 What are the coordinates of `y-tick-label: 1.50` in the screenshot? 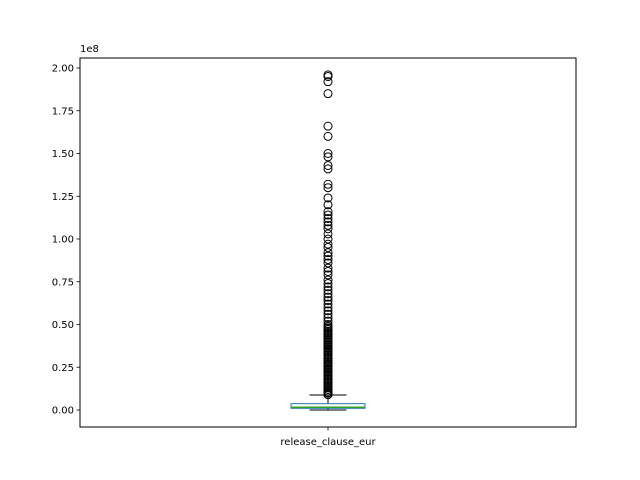 It's located at (63, 154).